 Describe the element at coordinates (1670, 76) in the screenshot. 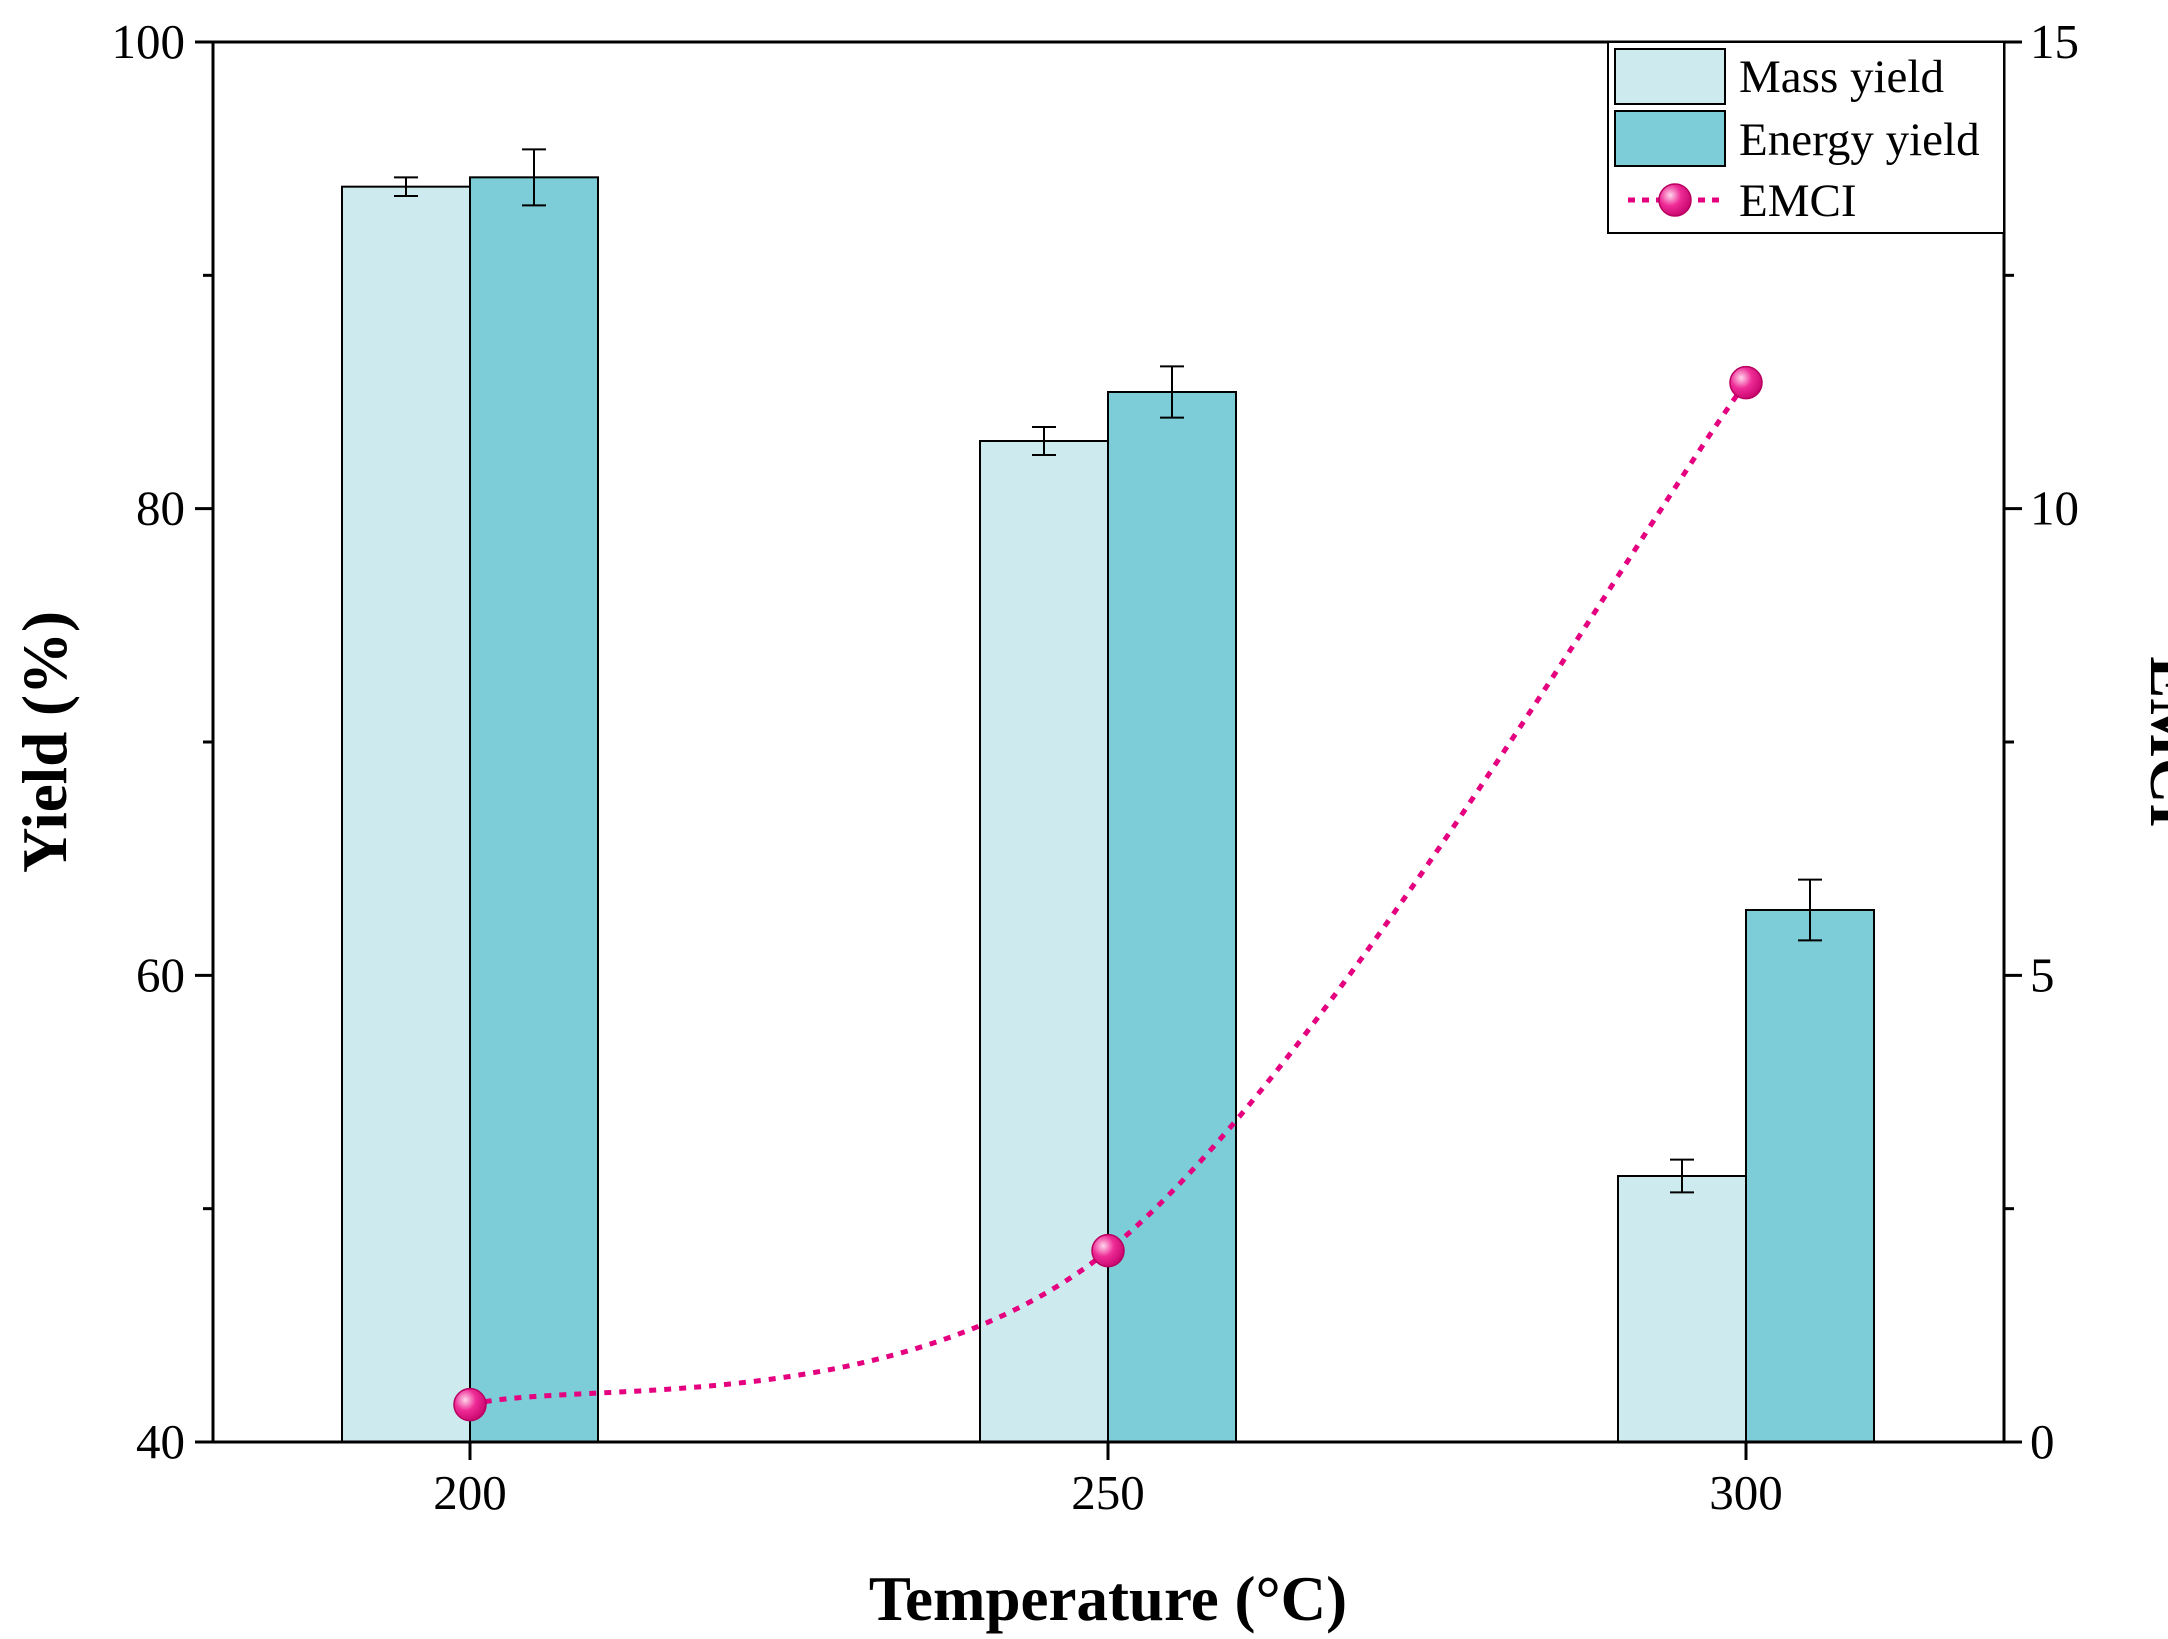

I see `legend-swatch-mass-yield` at that location.